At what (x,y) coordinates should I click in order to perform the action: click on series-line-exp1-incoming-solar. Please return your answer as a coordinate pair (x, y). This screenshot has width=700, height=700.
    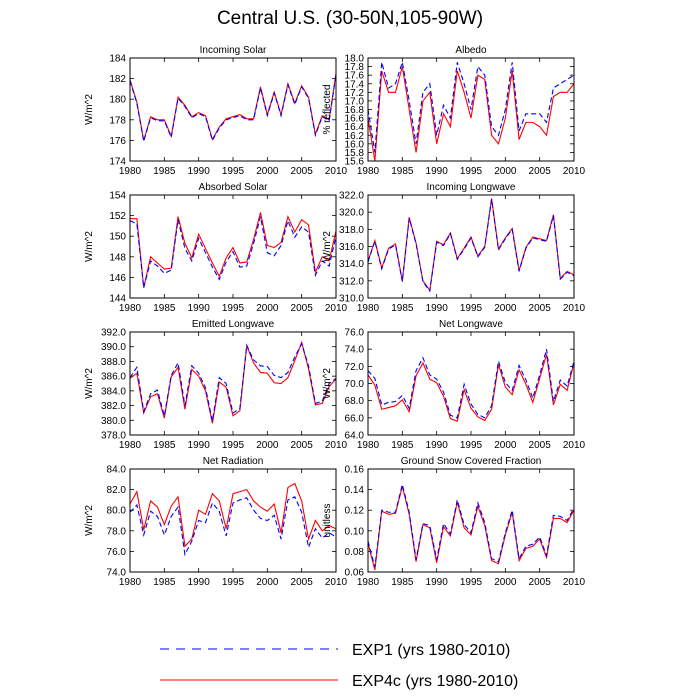
    Looking at the image, I should click on (233, 108).